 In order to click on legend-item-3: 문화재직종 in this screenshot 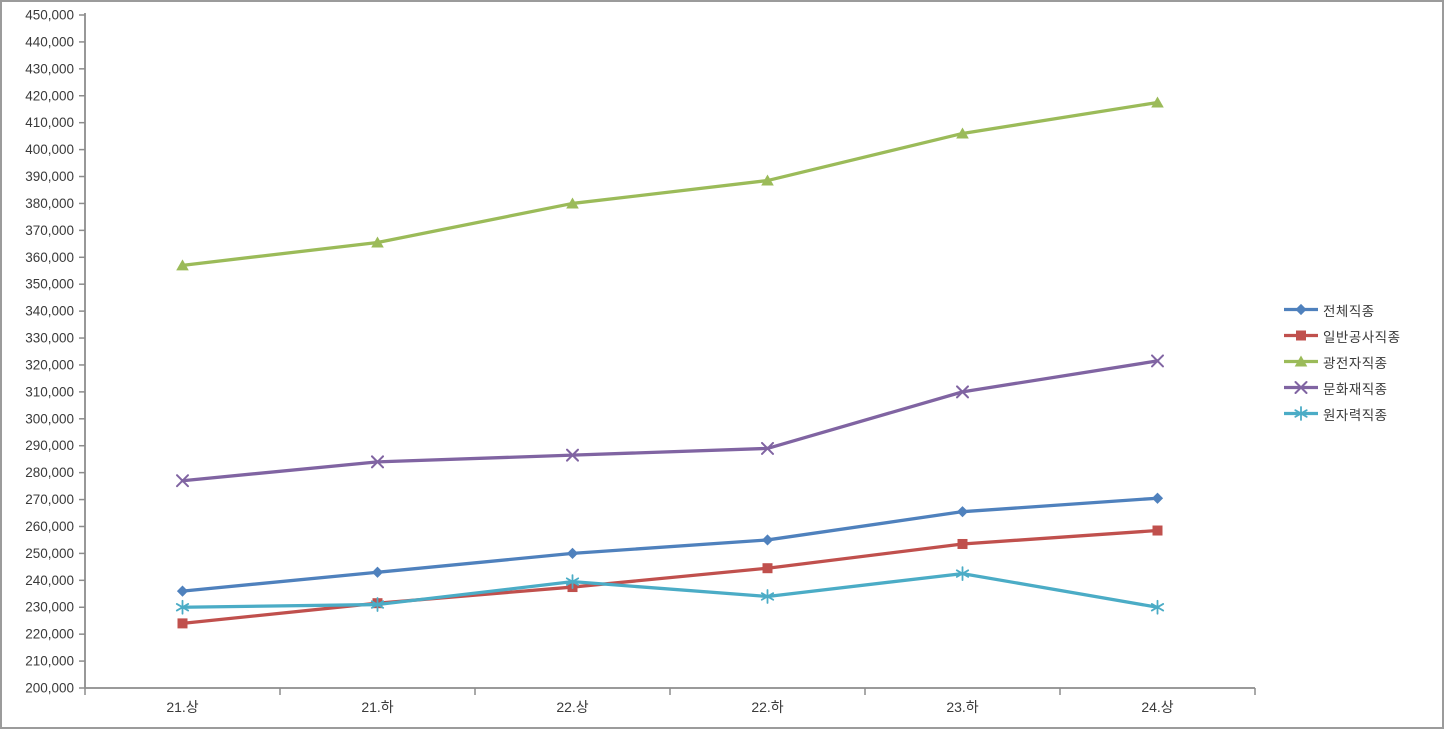, I will do `click(1342, 388)`.